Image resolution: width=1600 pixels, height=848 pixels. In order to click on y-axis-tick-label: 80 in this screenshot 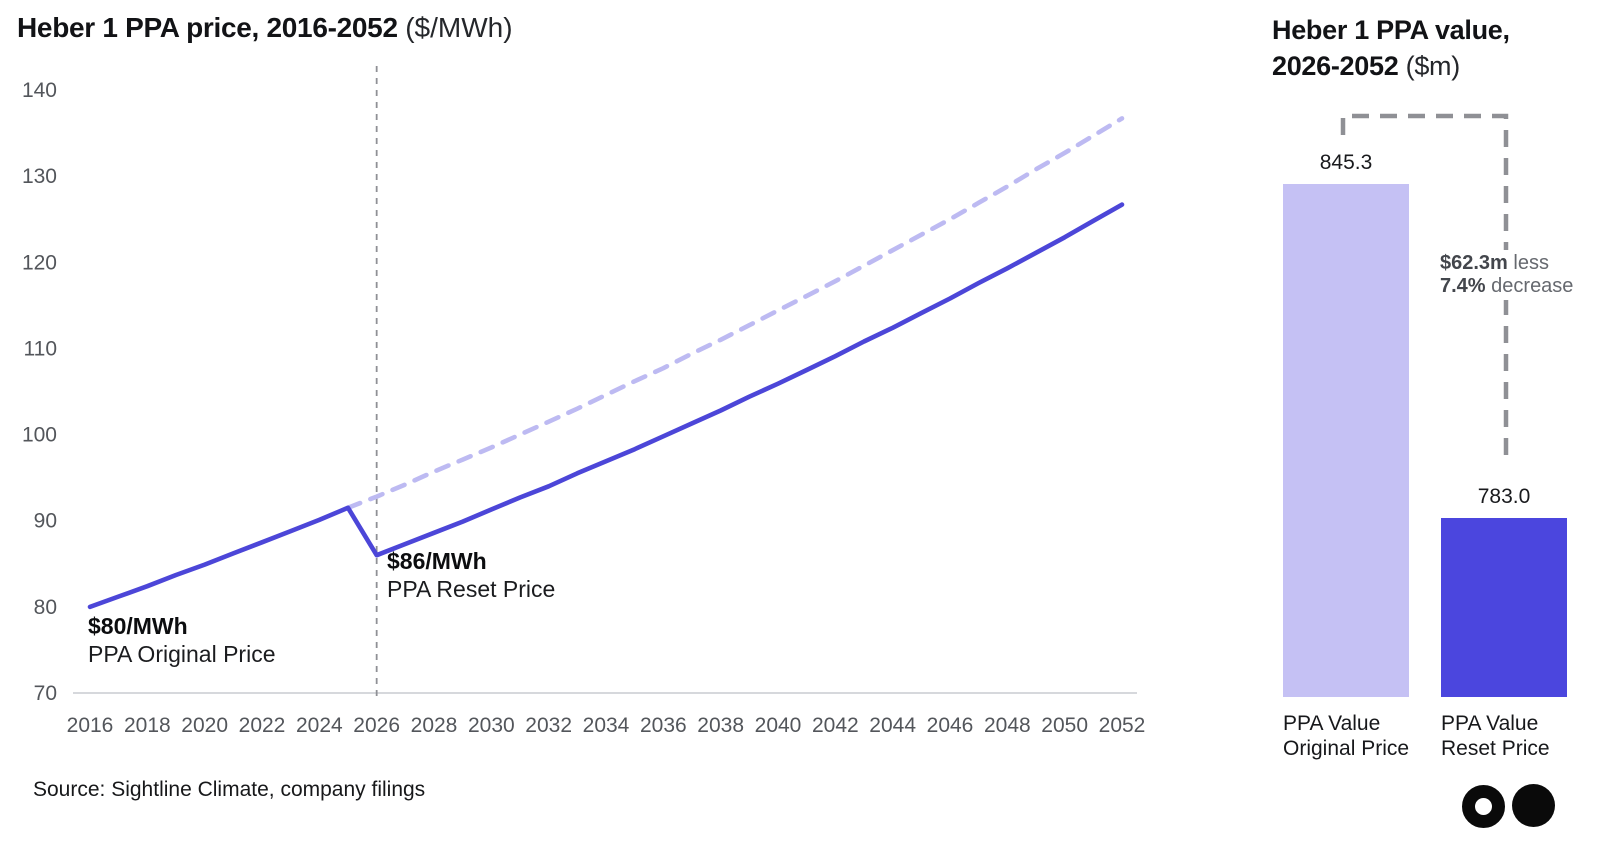, I will do `click(45, 607)`.